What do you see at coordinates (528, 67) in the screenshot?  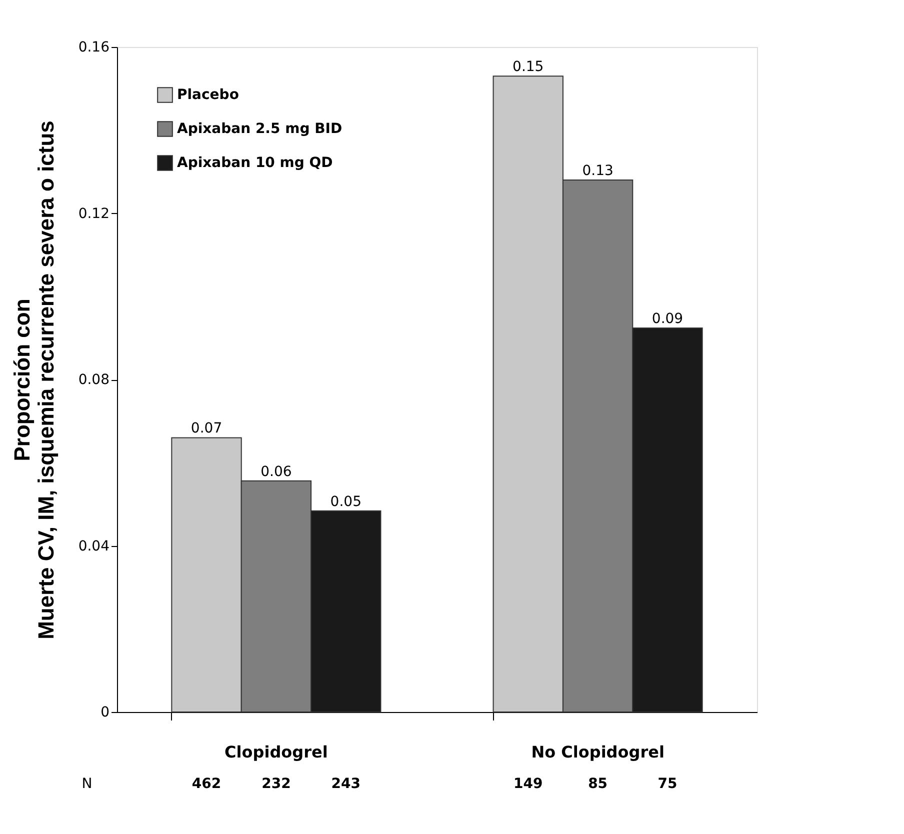 I see `data-label: 0.15` at bounding box center [528, 67].